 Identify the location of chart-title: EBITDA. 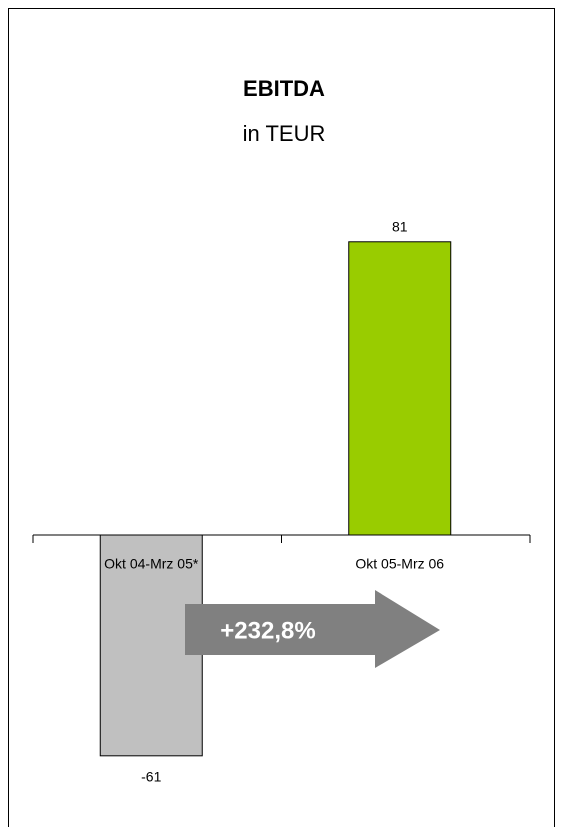
(284, 88).